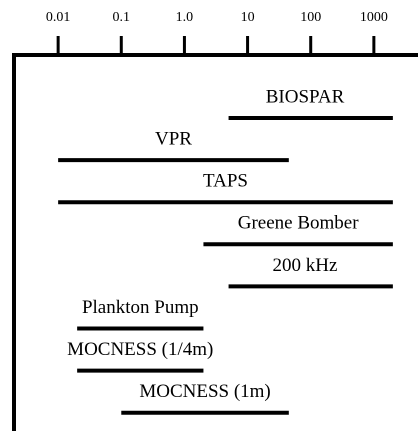 The height and width of the screenshot is (431, 418). Describe the element at coordinates (225, 181) in the screenshot. I see `range-label: TAPS` at that location.